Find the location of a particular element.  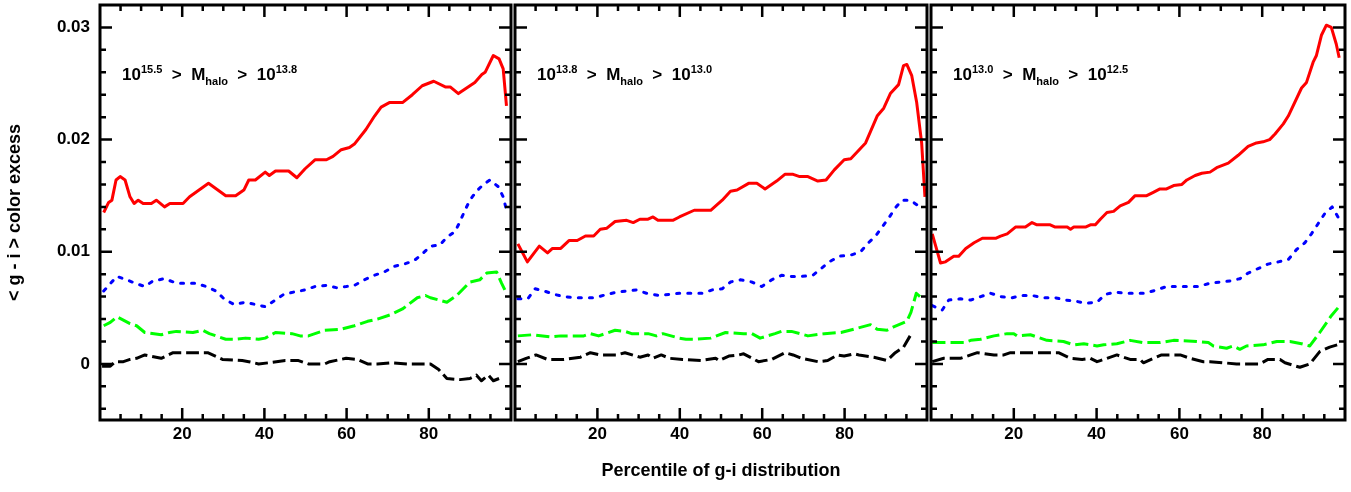

x-axis-title: Percentile of g-i distribution is located at coordinates (721, 470).